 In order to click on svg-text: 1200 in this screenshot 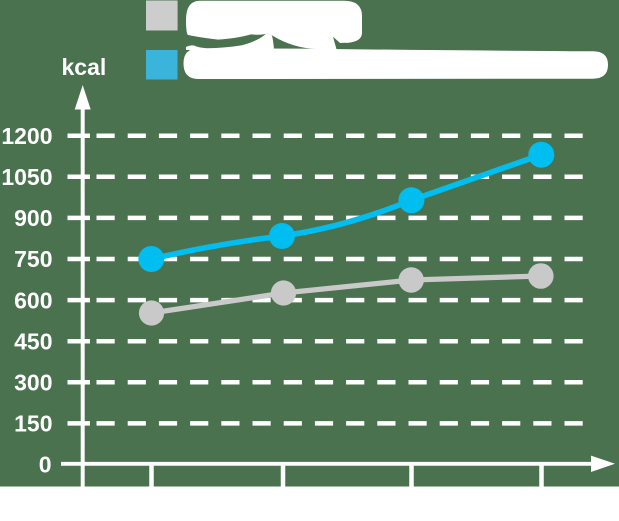, I will do `click(26, 136)`.